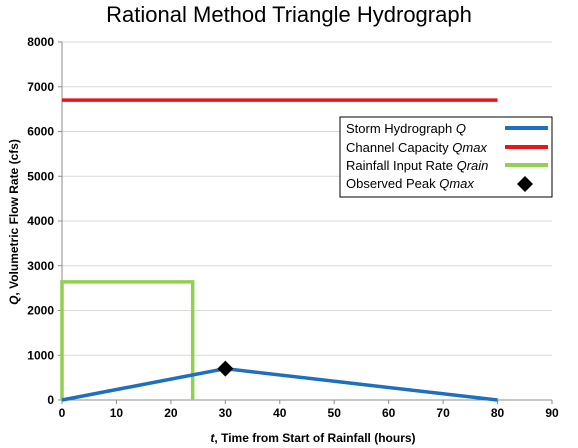 This screenshot has height=448, width=578. Describe the element at coordinates (335, 413) in the screenshot. I see `x-tick-label-50: 50` at that location.